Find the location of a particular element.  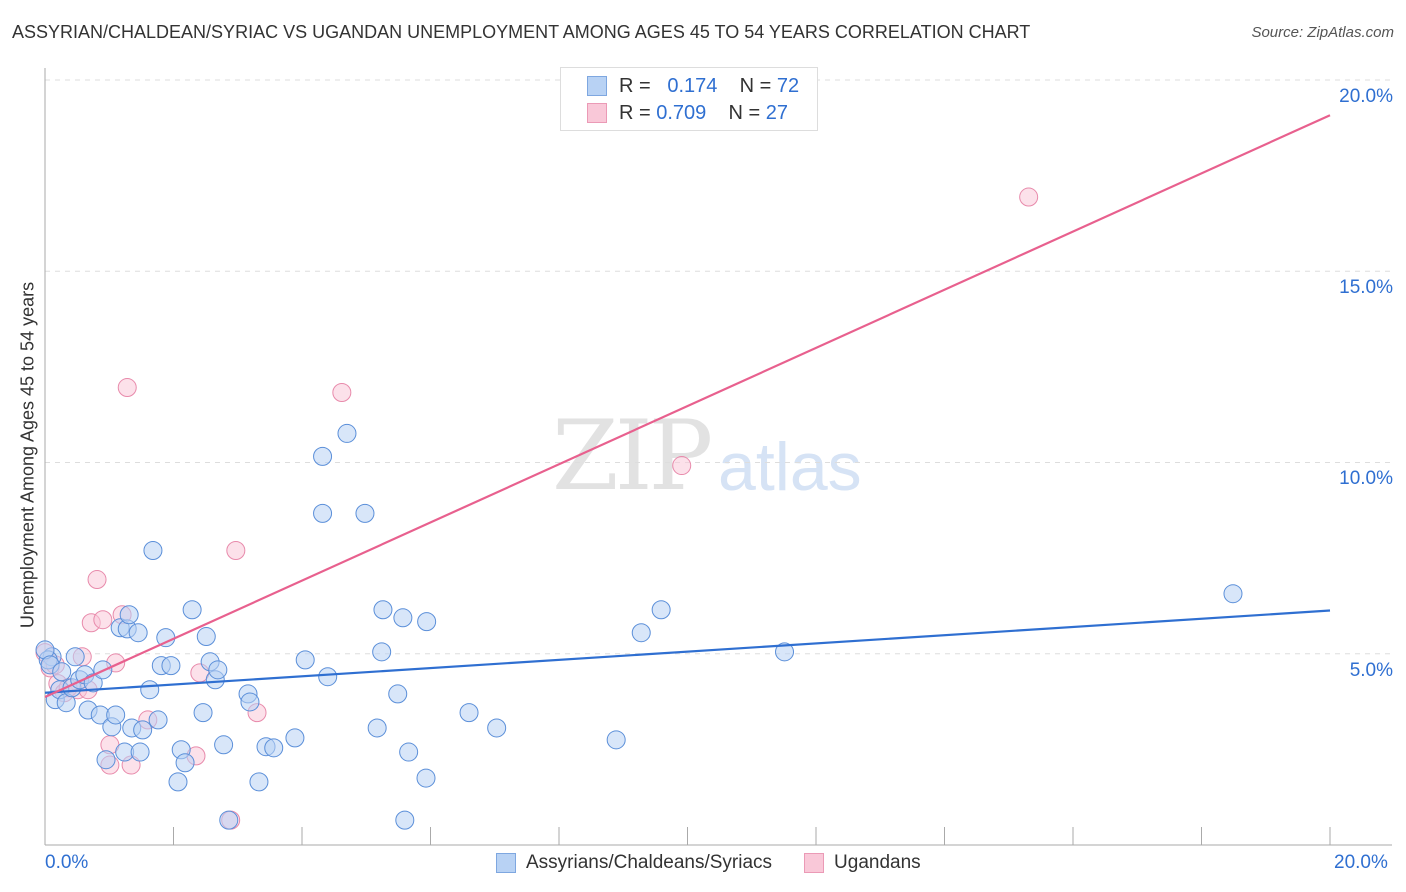

assyrian-trendline is located at coordinates (687, 651).